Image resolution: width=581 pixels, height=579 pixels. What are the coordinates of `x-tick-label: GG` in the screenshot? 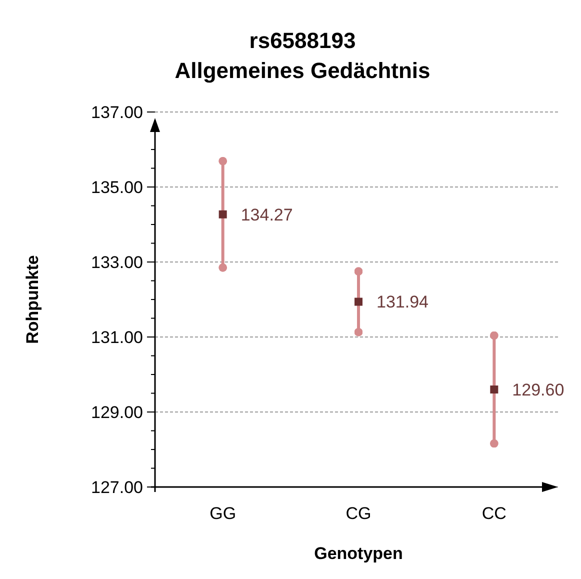 It's located at (223, 513).